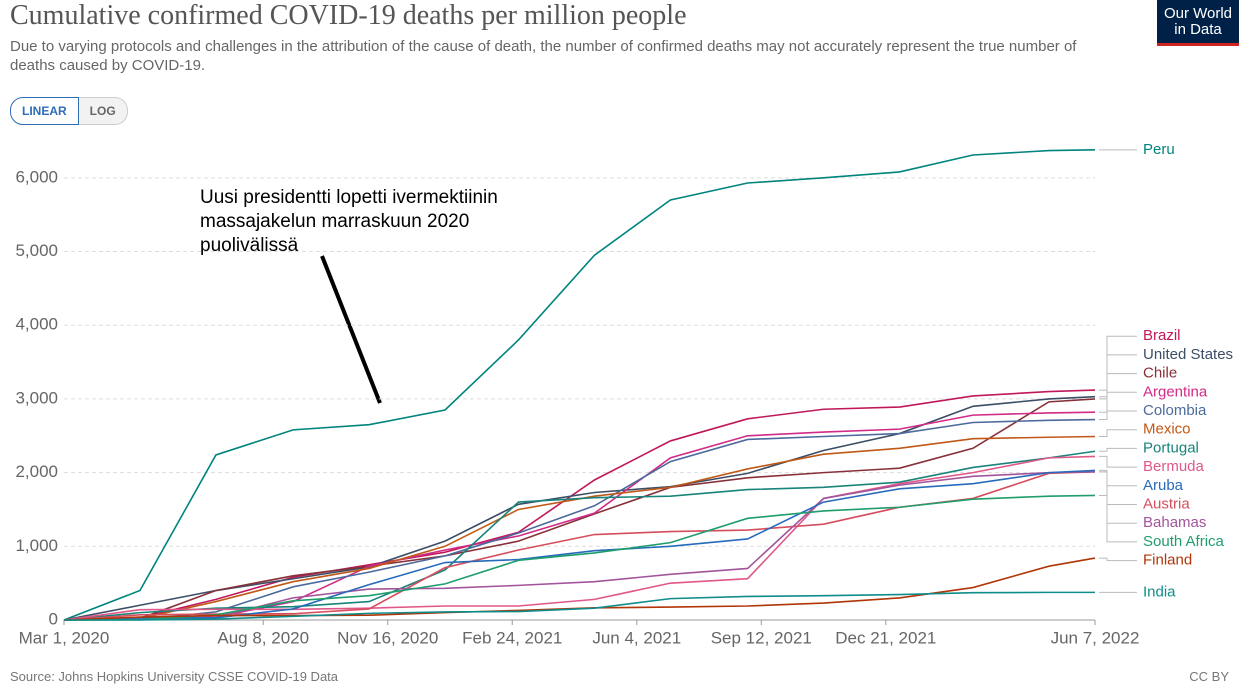 The image size is (1239, 684). What do you see at coordinates (53, 618) in the screenshot?
I see `y-tick-label: 0` at bounding box center [53, 618].